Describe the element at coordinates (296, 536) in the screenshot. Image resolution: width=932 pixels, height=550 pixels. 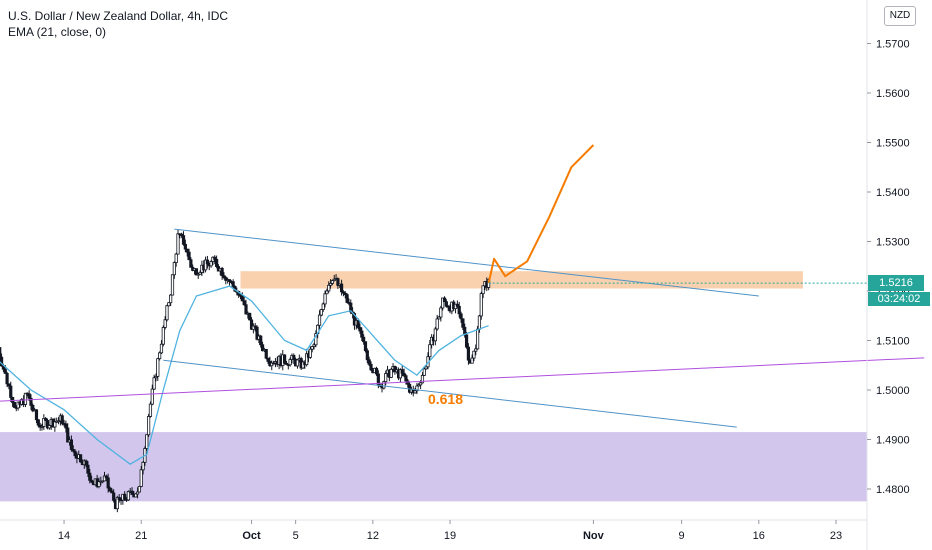
I see `x-tick-label: 5` at that location.